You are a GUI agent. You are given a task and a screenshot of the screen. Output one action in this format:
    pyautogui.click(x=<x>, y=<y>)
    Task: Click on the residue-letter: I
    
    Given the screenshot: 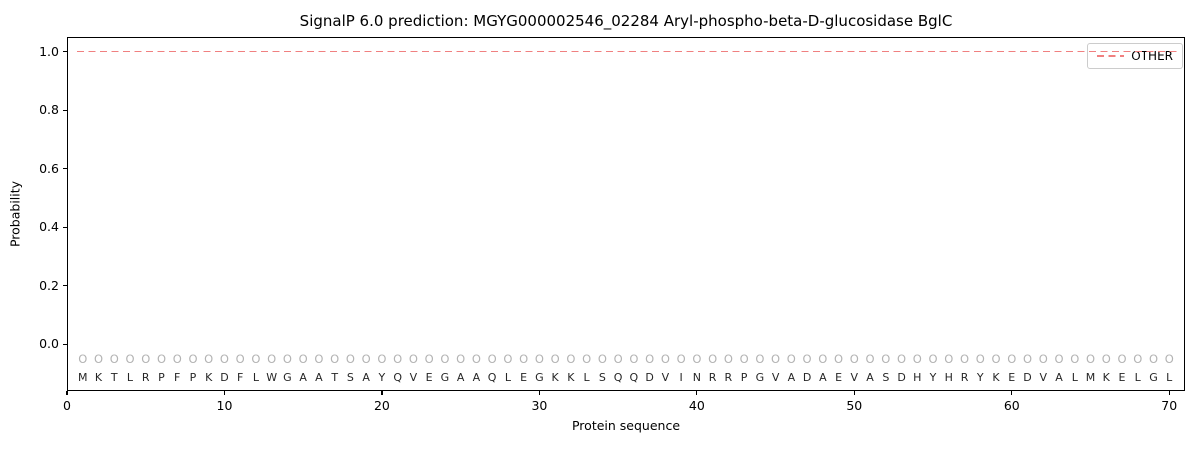 What is the action you would take?
    pyautogui.click(x=681, y=378)
    